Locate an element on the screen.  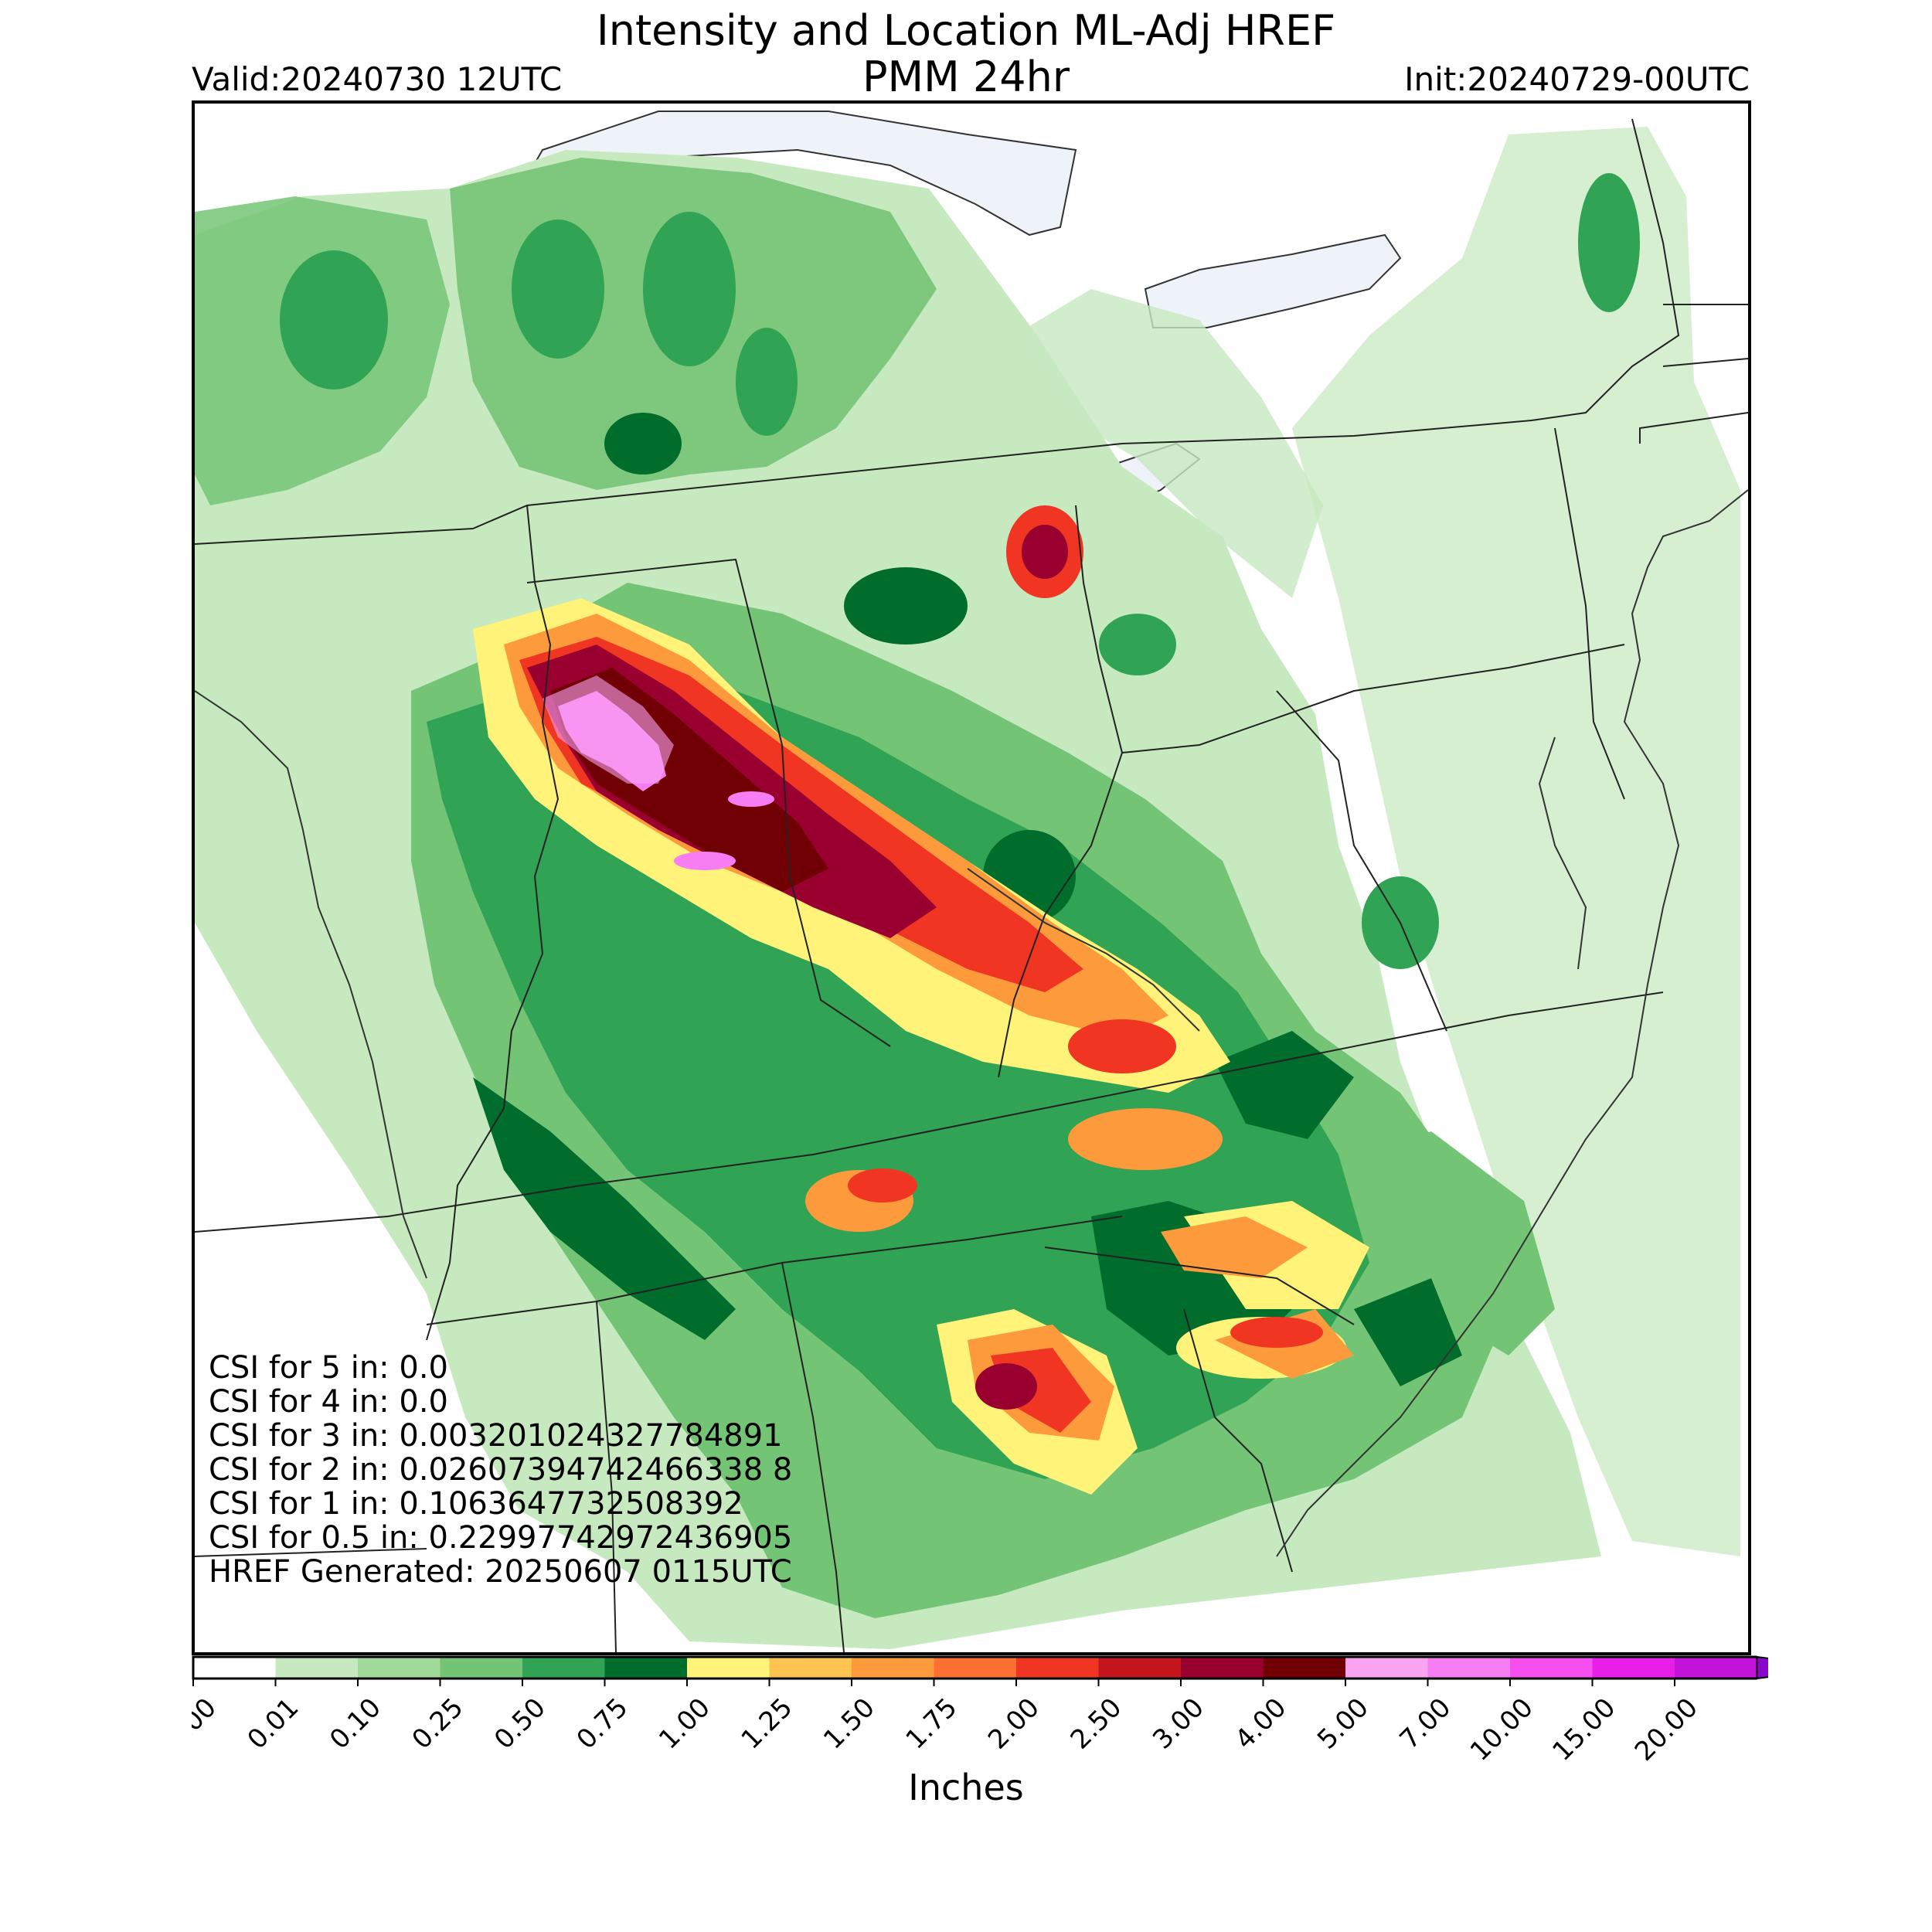
stat-line: CSI for 0.5 in: 0.22997742972436905 is located at coordinates (501, 1538).